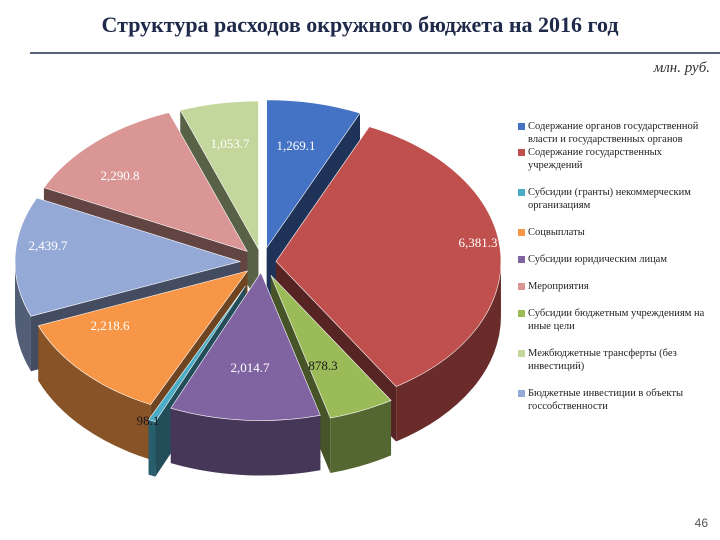  What do you see at coordinates (251, 367) in the screenshot?
I see `data-label: 2,014.7` at bounding box center [251, 367].